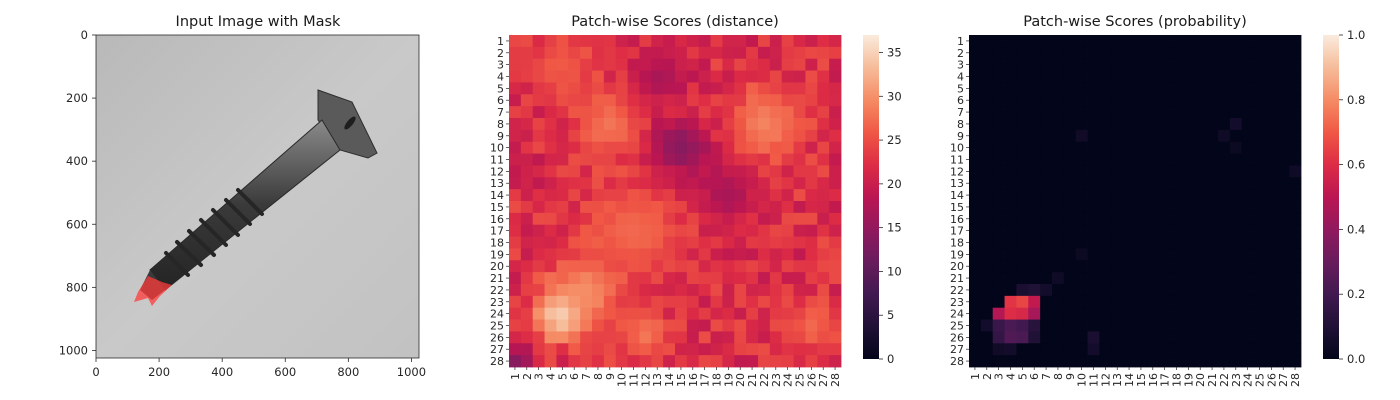  What do you see at coordinates (800, 380) in the screenshot?
I see `heatmap-x-label: 25` at bounding box center [800, 380].